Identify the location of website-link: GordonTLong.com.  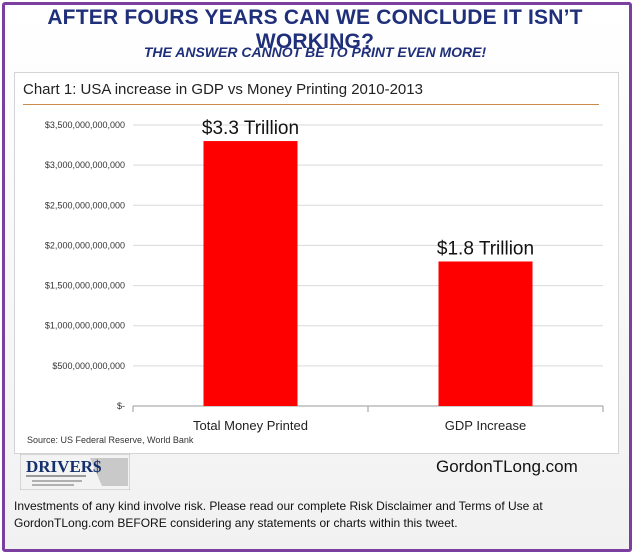
(507, 466).